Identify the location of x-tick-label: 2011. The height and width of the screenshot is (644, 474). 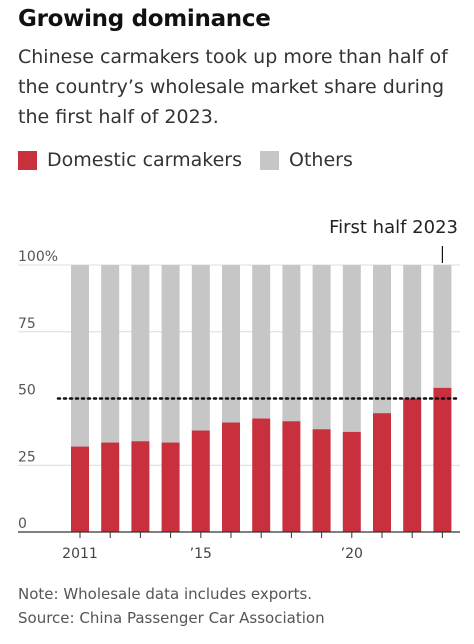
(80, 554).